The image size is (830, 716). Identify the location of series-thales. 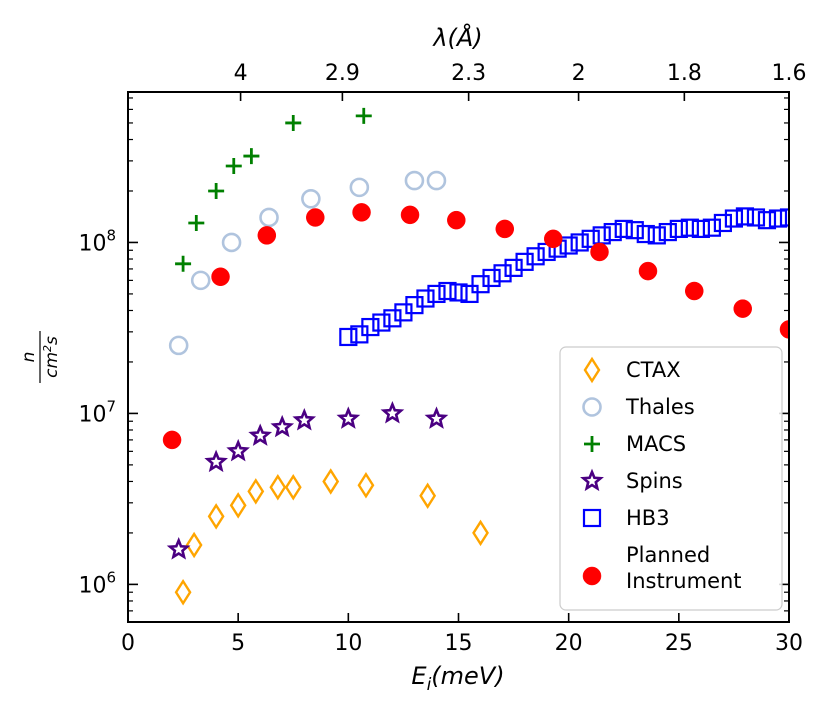
(307, 263).